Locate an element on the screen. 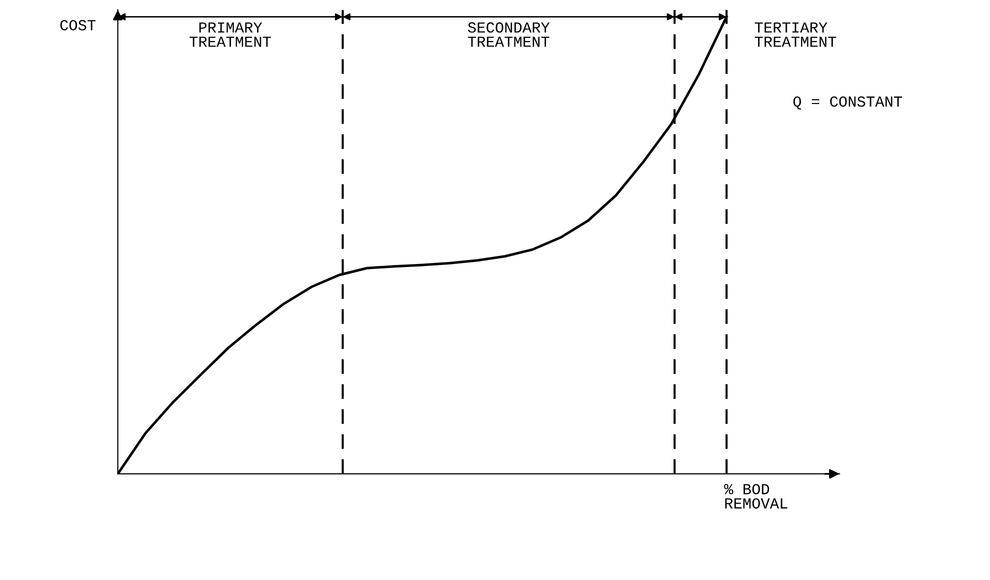 The width and height of the screenshot is (990, 580). x-axis-title: % BOD REMOVAL is located at coordinates (756, 496).